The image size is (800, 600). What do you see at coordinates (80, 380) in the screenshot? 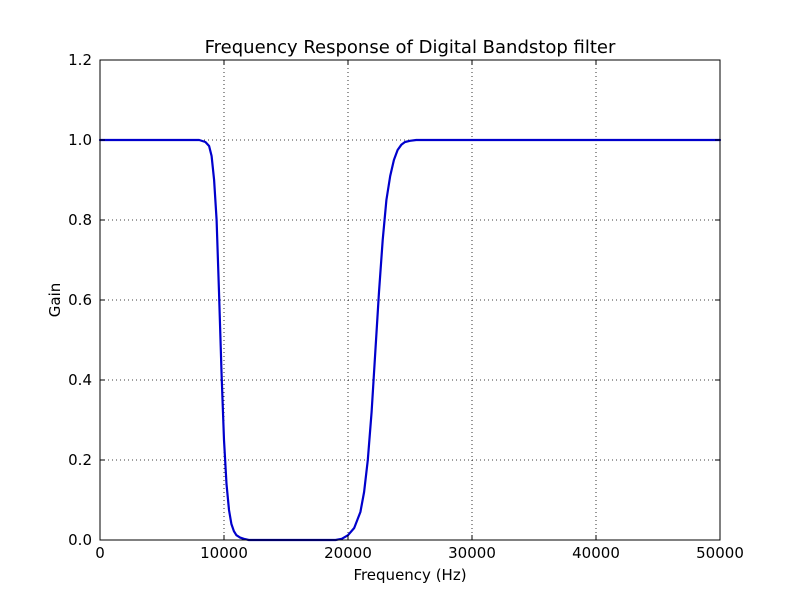
I see `y-tick-label: 0.4` at bounding box center [80, 380].